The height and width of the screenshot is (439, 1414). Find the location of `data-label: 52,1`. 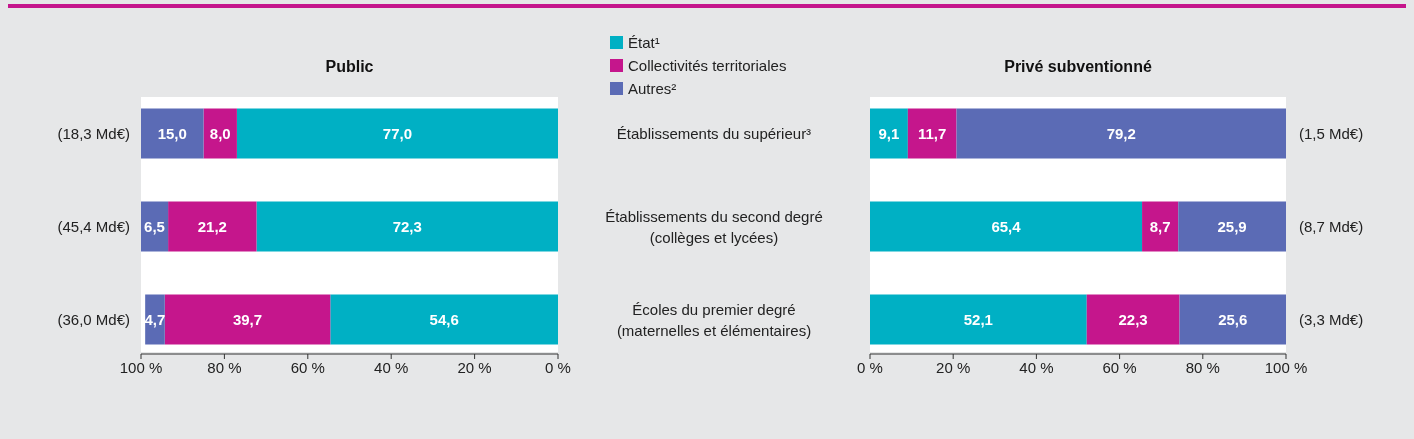

data-label: 52,1 is located at coordinates (978, 319).